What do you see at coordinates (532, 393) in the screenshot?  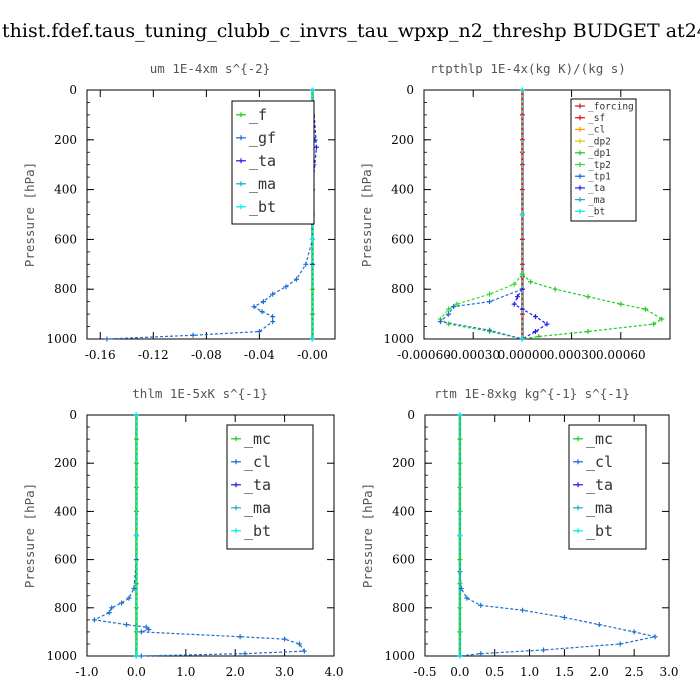 I see `panel-title: rtm 1E-8xkg kg^{-1} s^{-1}` at bounding box center [532, 393].